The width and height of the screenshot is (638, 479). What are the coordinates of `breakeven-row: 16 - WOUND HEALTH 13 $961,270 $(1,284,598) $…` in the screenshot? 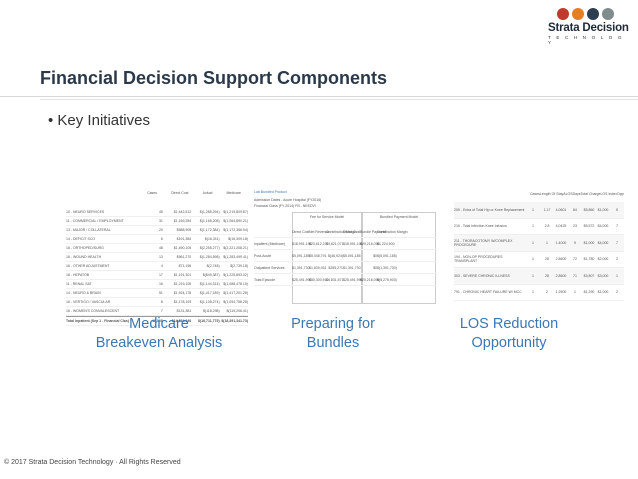 It's located at (157, 257).